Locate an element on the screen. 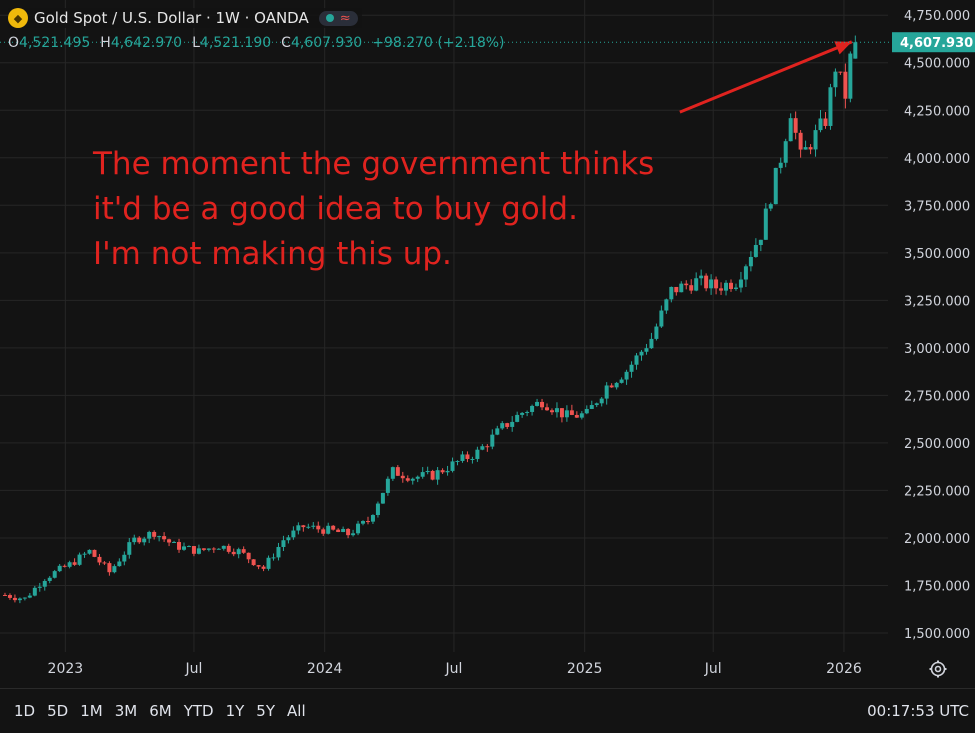  range-5y-button: 5Y is located at coordinates (266, 711).